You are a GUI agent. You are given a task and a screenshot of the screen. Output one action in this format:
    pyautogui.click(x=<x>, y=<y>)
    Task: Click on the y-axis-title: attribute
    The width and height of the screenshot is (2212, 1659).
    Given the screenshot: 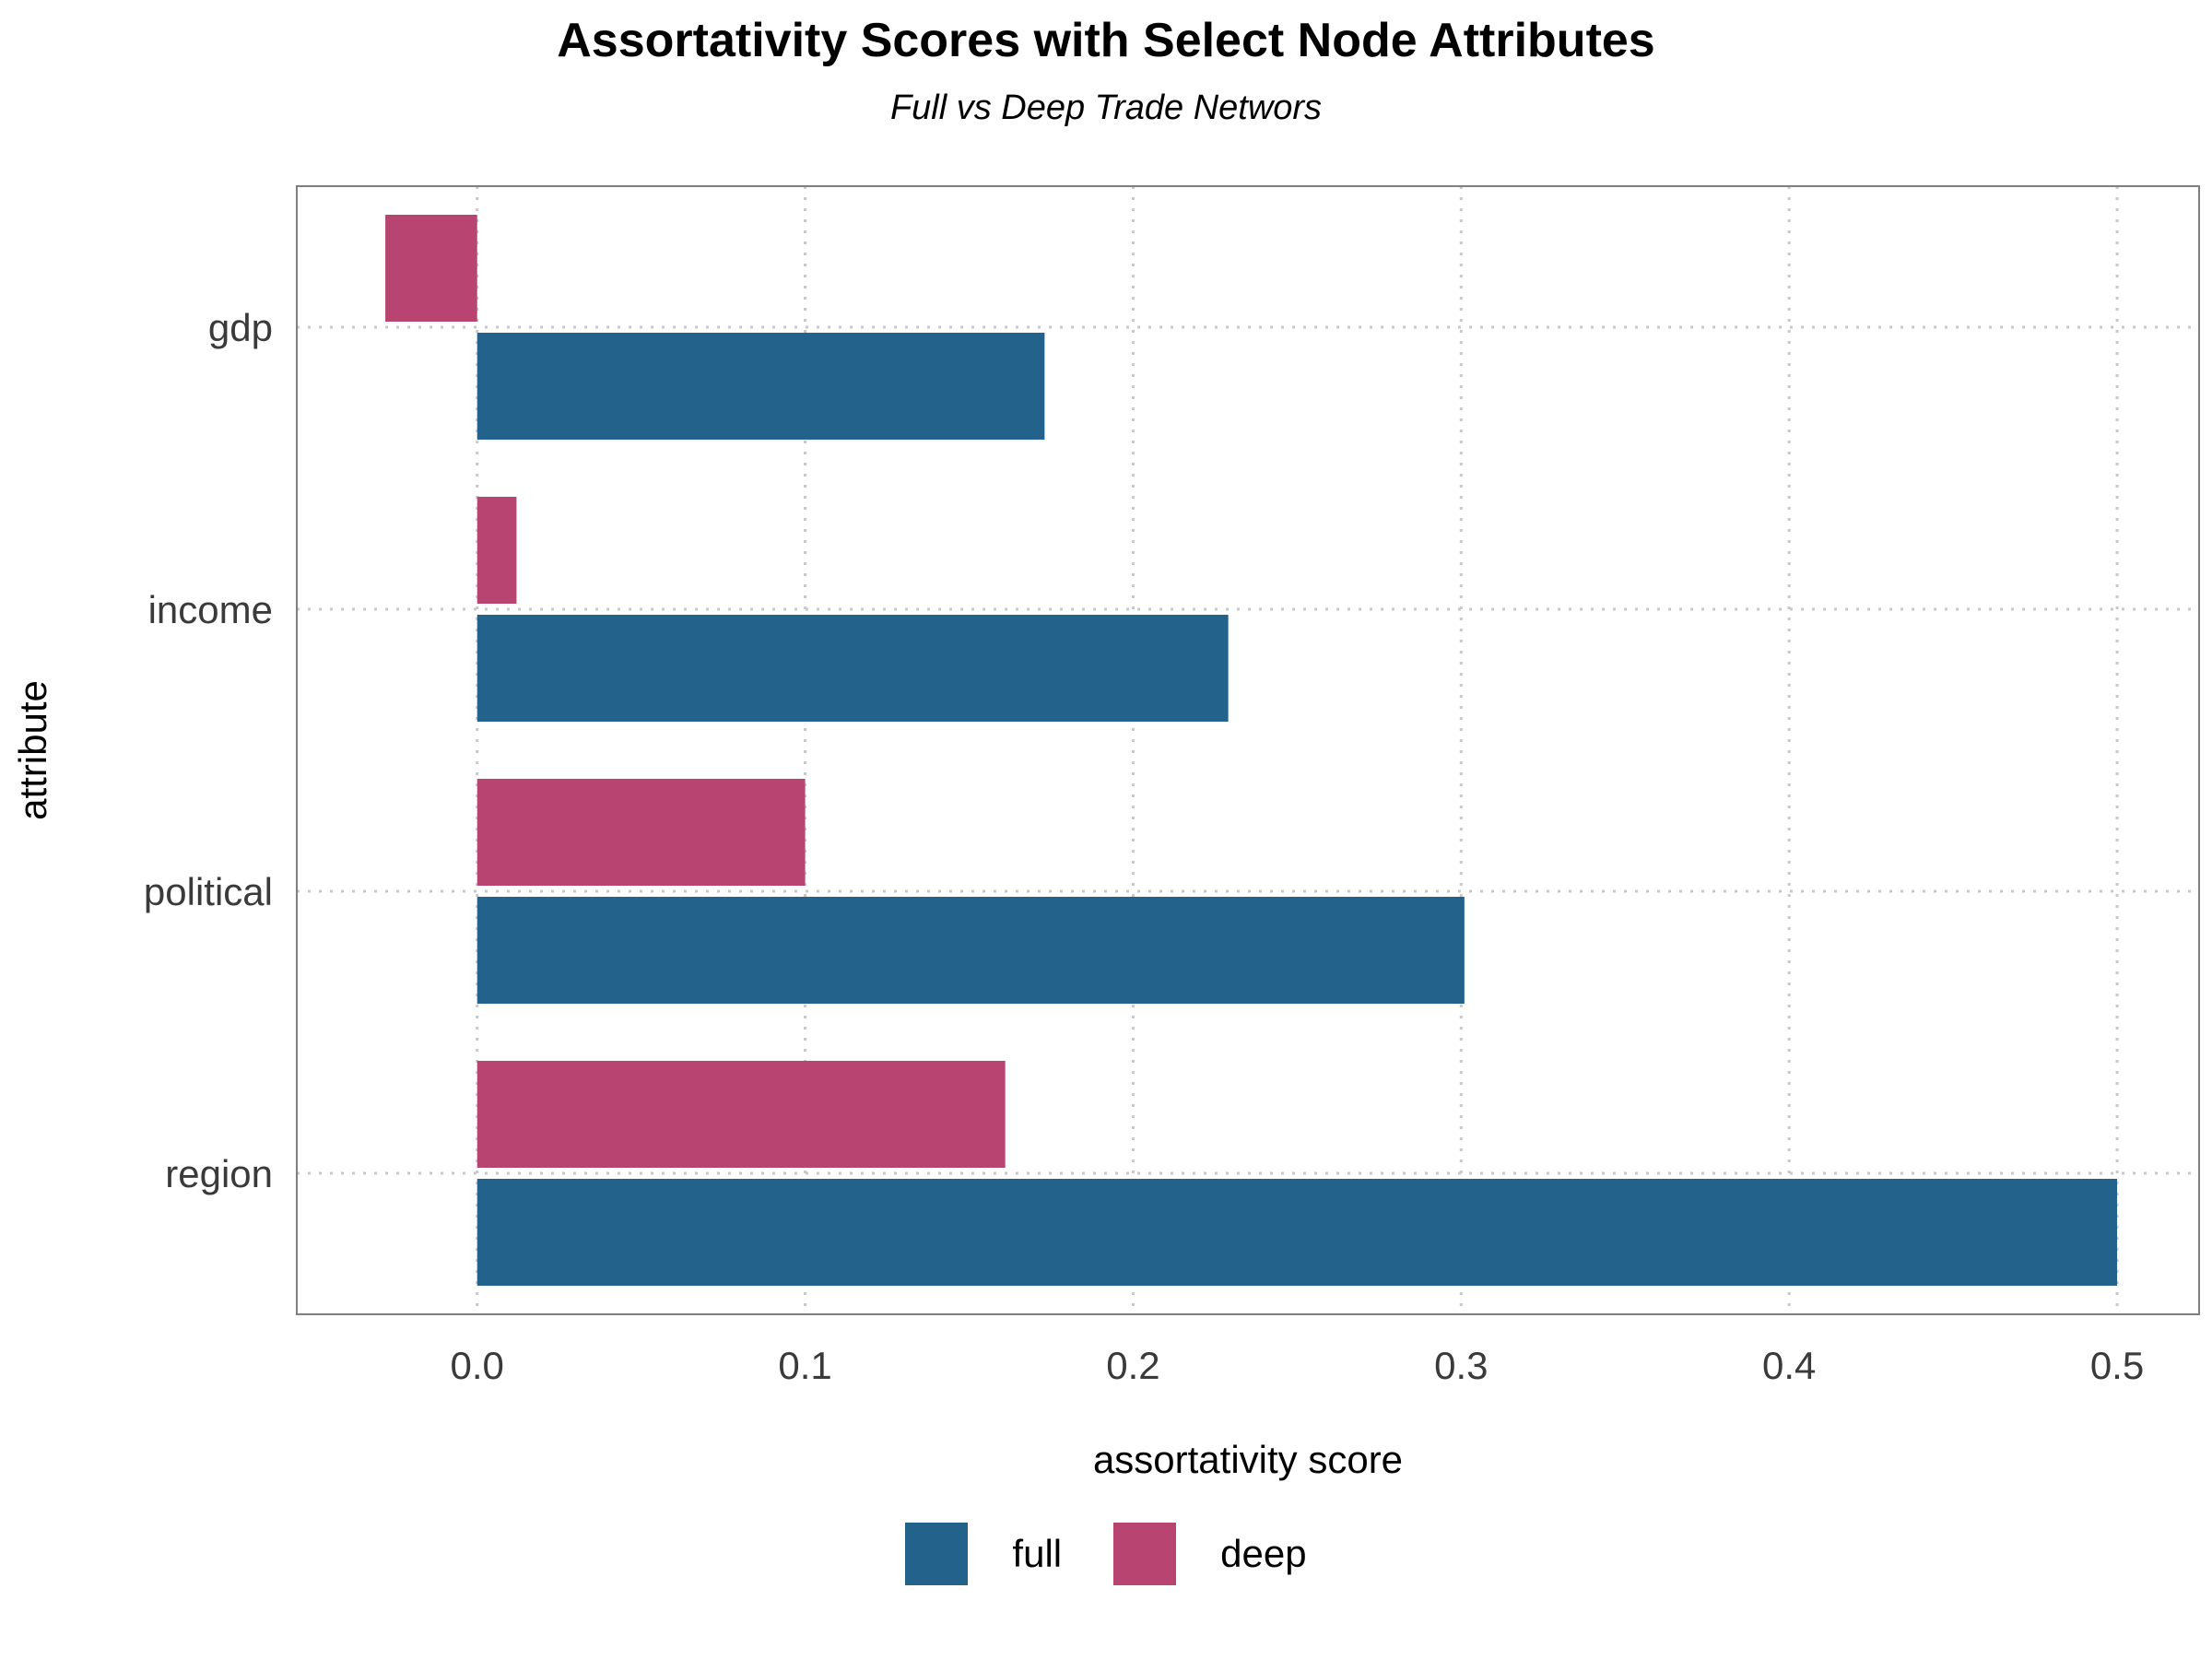 What is the action you would take?
    pyautogui.click(x=32, y=750)
    